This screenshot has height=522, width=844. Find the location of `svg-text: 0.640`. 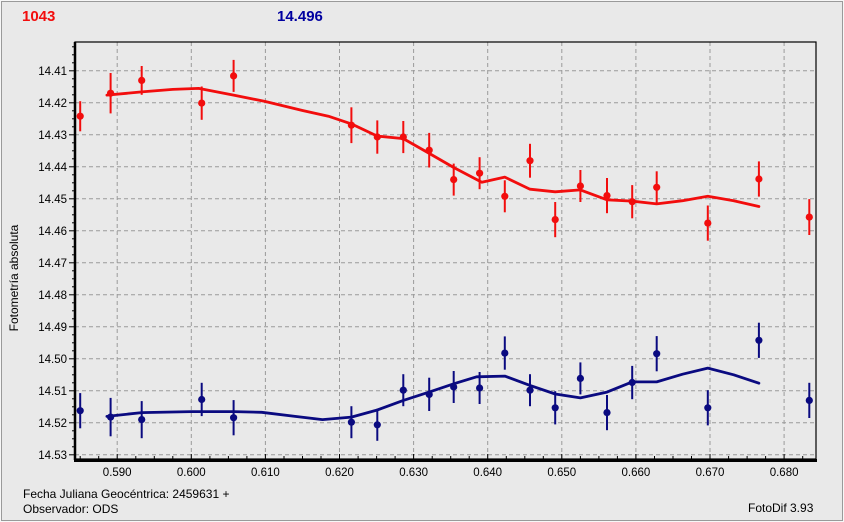

svg-text: 0.640 is located at coordinates (487, 473).